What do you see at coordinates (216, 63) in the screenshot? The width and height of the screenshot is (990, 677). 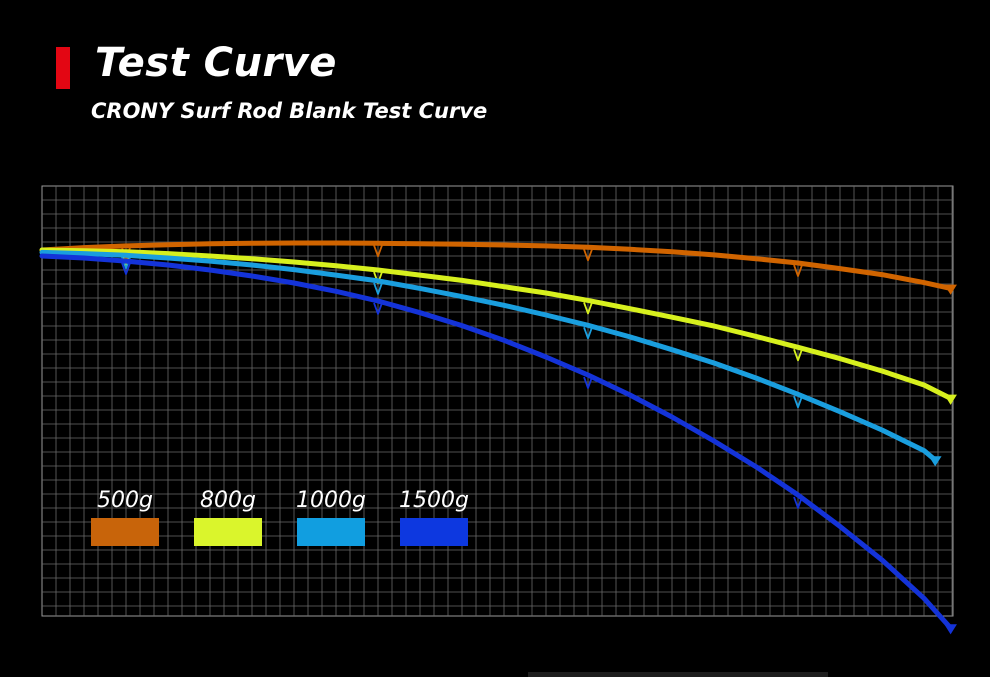 I see `page-title: Test Curve` at bounding box center [216, 63].